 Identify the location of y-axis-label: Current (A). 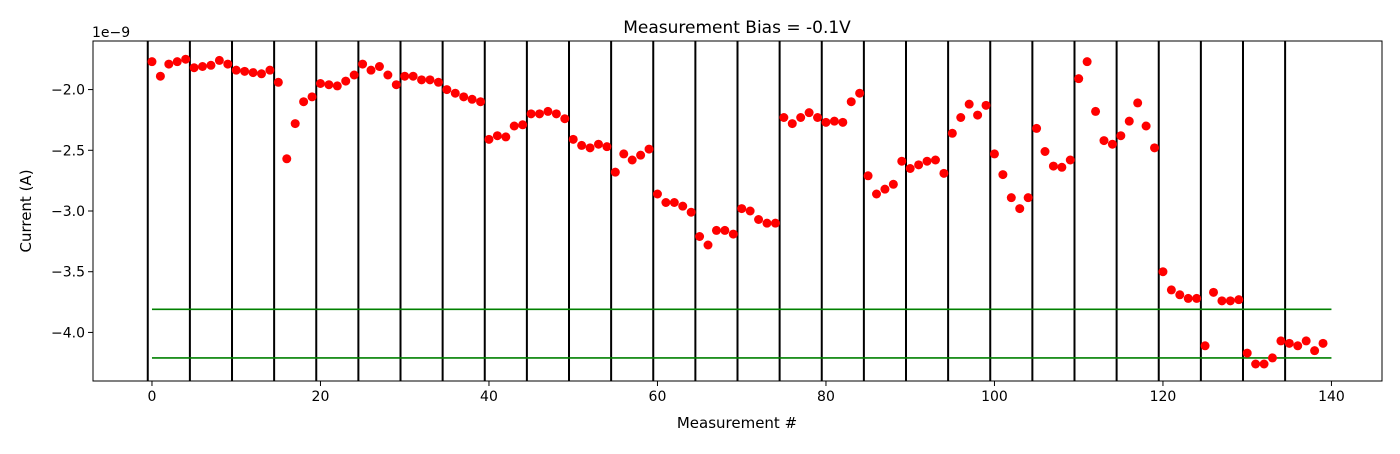
(26, 210).